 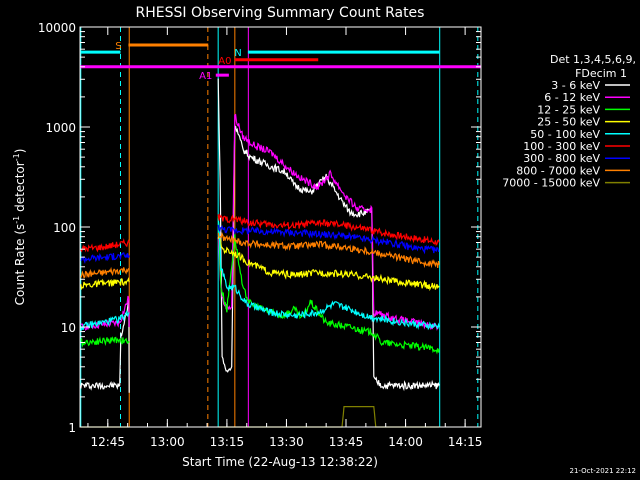 What do you see at coordinates (57, 28) in the screenshot?
I see `y-tick-label-4: 10000` at bounding box center [57, 28].